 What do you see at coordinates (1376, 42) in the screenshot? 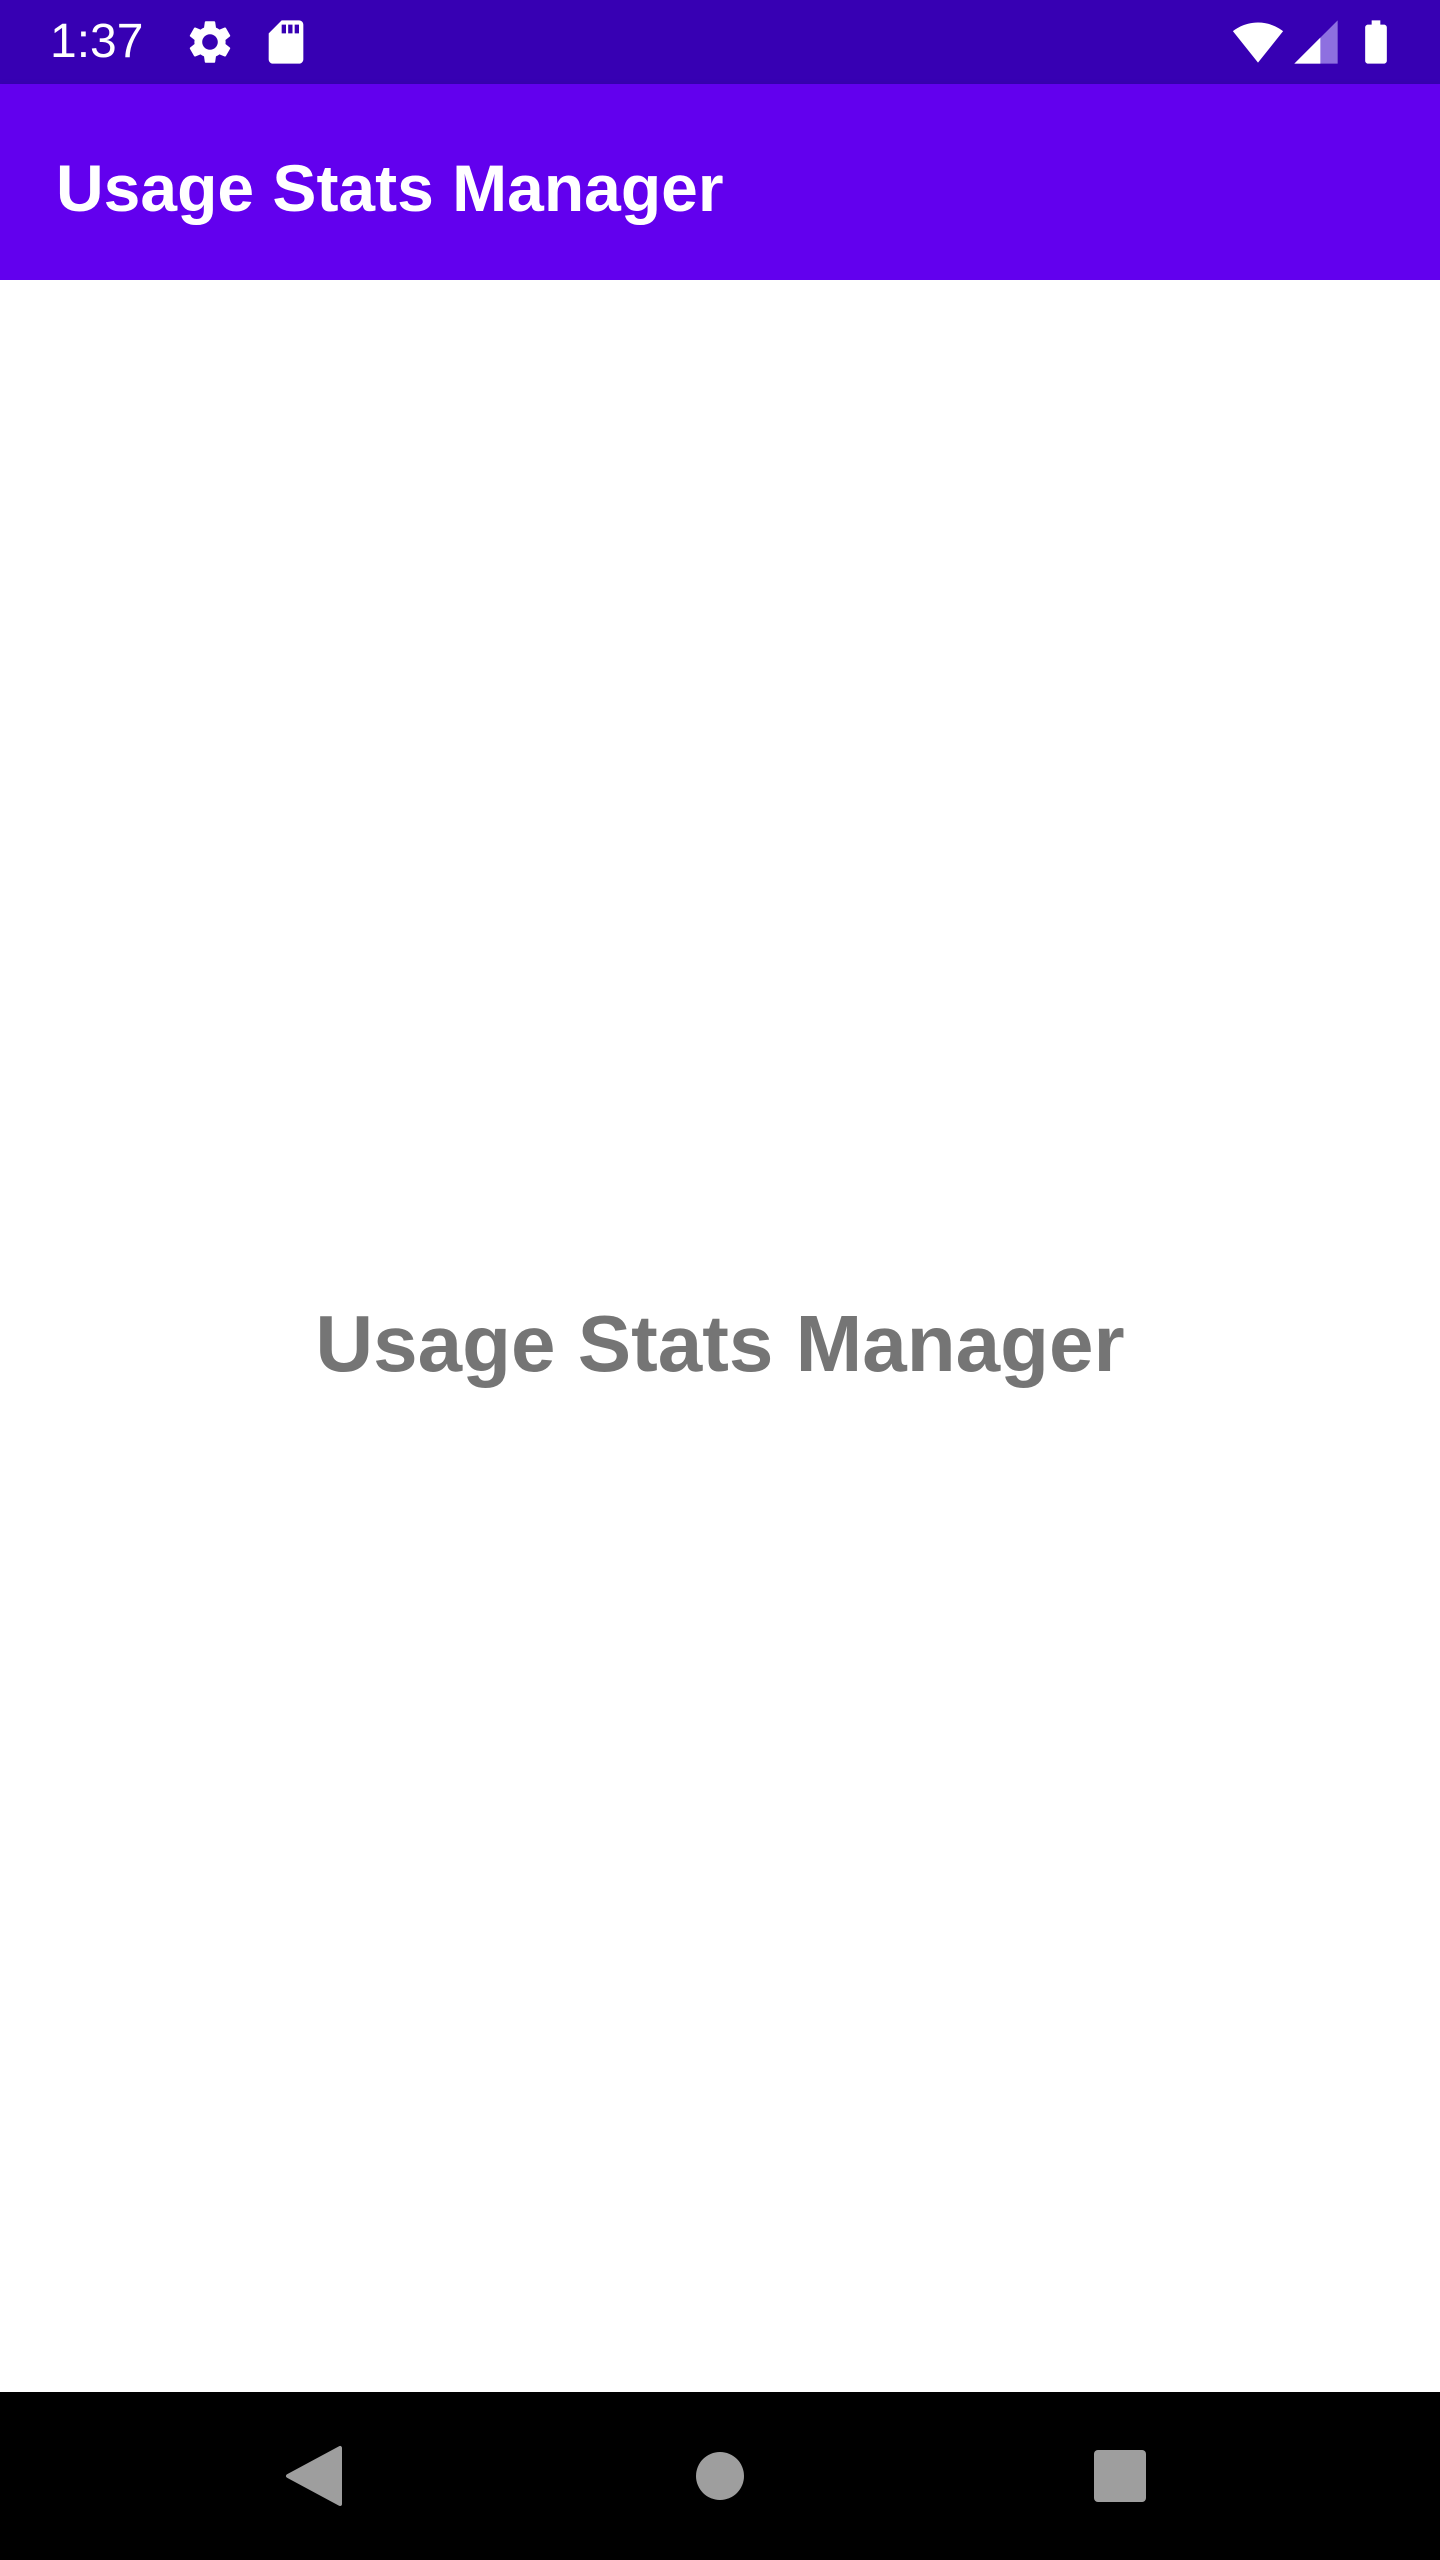
I see `battery-icon` at bounding box center [1376, 42].